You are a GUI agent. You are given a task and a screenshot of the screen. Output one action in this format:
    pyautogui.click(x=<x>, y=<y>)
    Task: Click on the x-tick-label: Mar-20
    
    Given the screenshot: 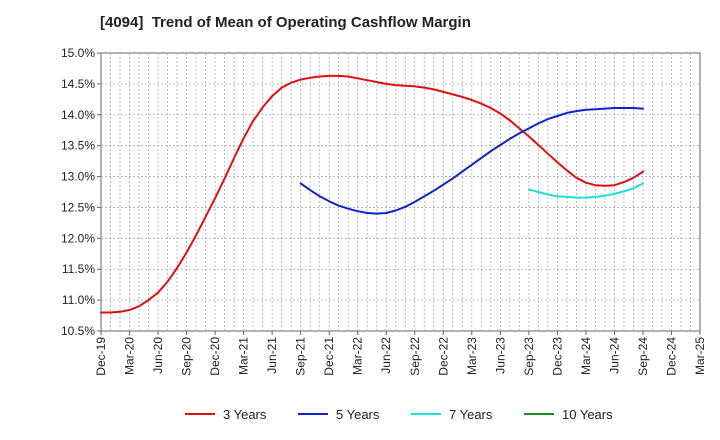 What is the action you would take?
    pyautogui.click(x=130, y=356)
    